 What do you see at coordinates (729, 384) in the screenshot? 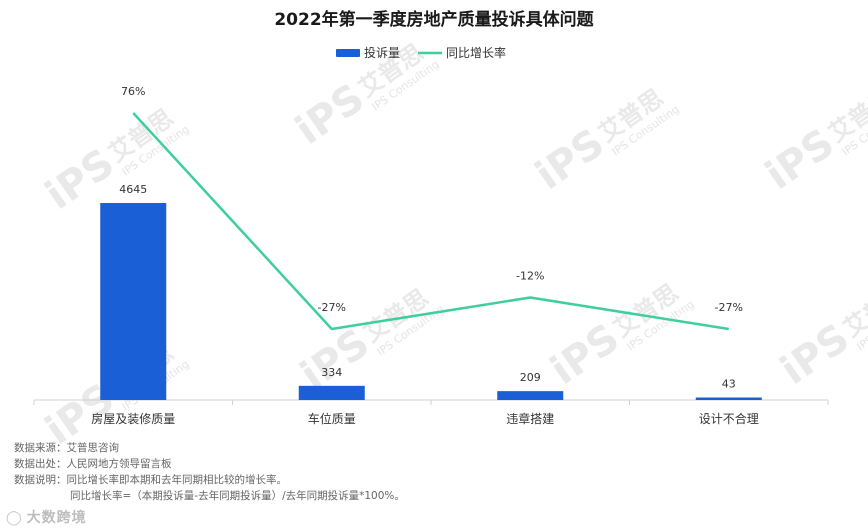
I see `bar-label-3: 43` at bounding box center [729, 384].